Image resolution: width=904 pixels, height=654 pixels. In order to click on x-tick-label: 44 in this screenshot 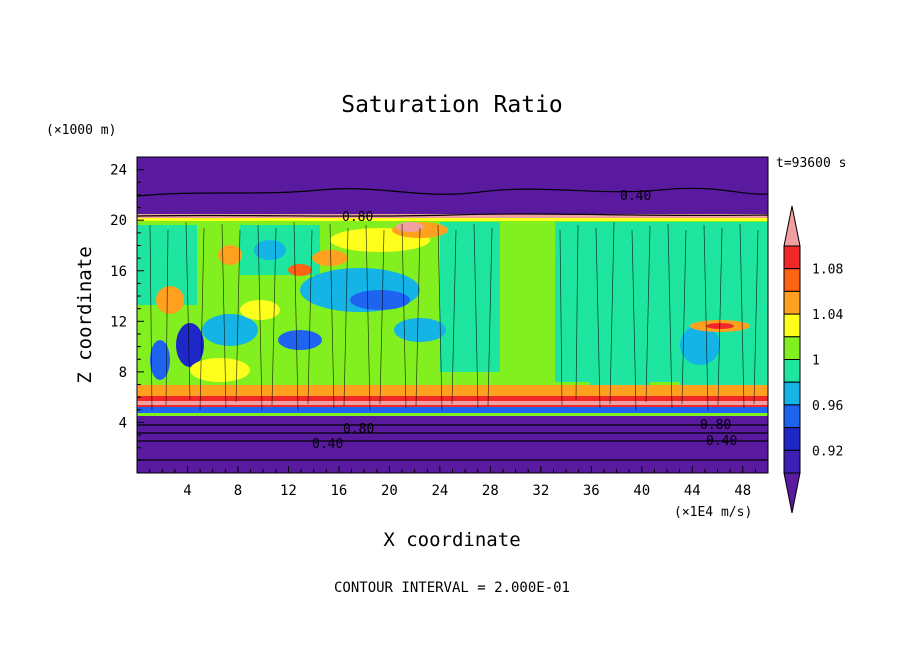, I will do `click(692, 491)`.